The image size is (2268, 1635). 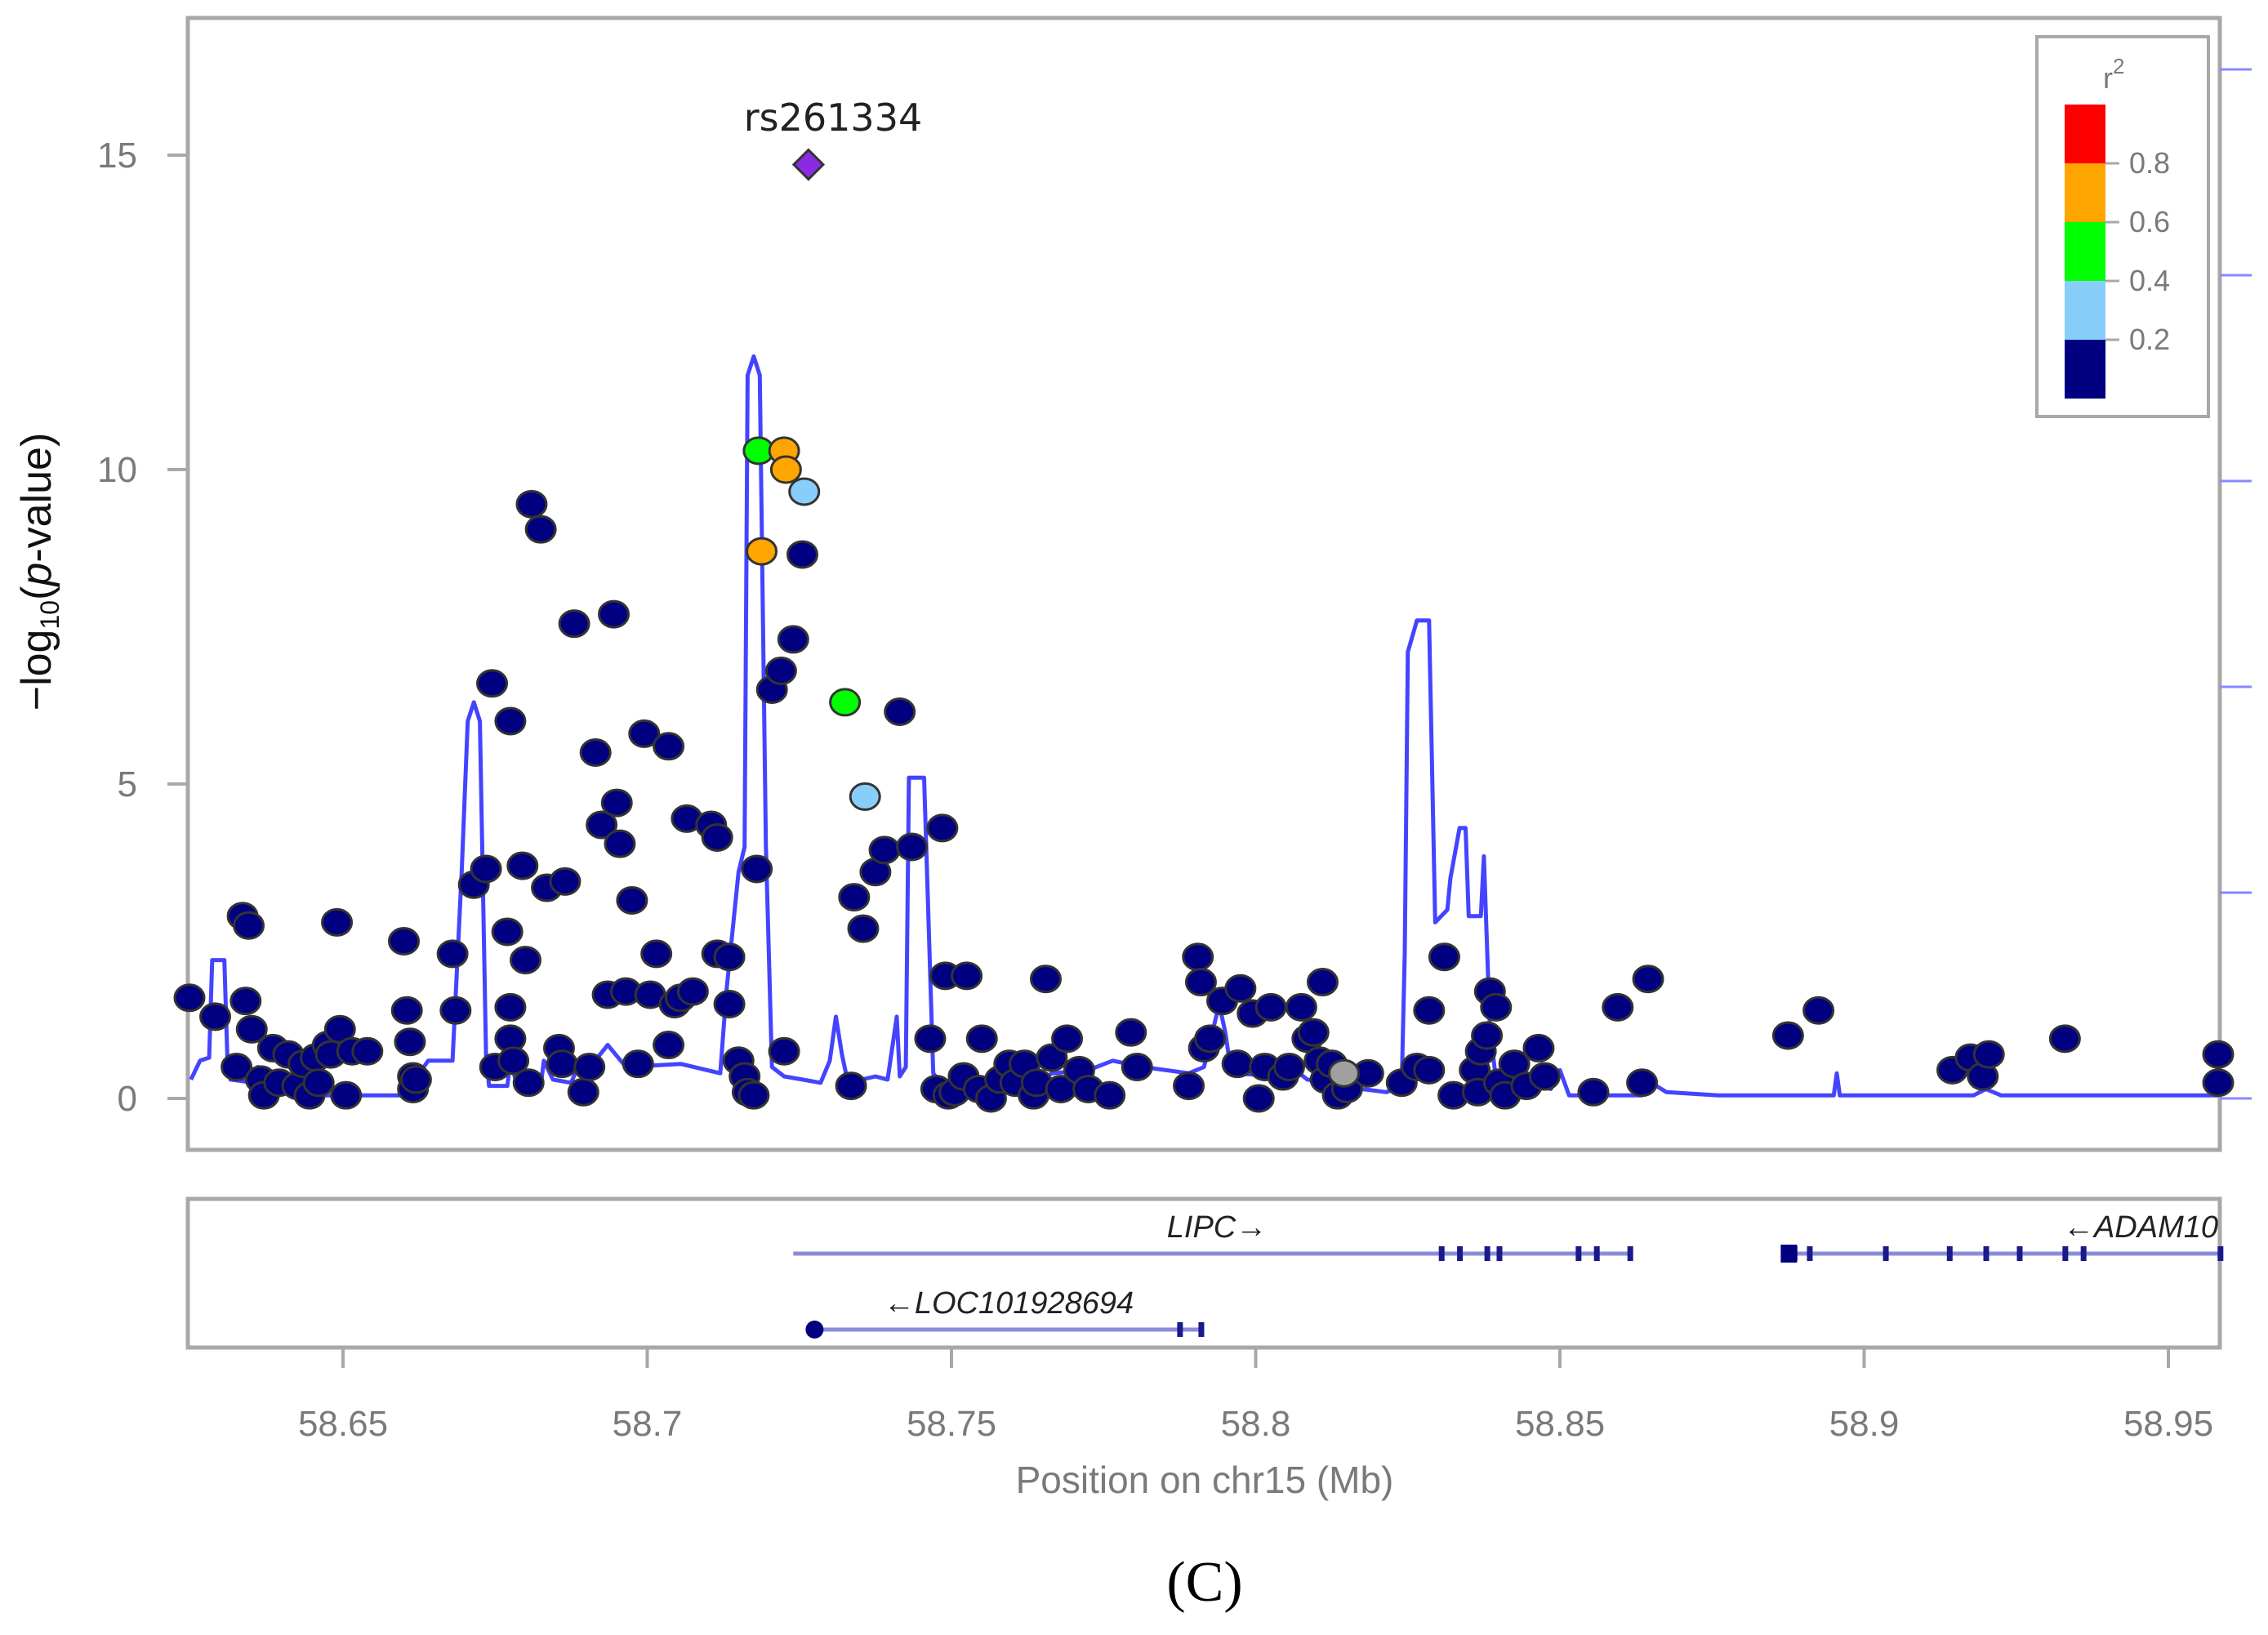 I want to click on lead-snp, so click(x=808, y=165).